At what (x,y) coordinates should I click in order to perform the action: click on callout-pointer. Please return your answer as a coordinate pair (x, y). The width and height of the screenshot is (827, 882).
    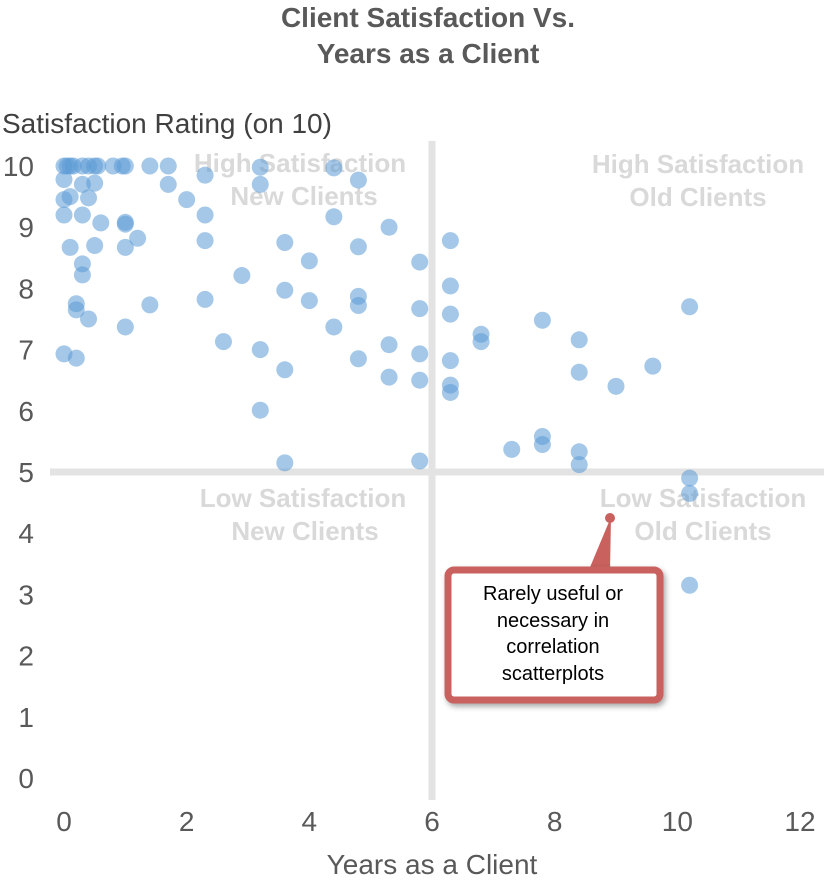
    Looking at the image, I should click on (599, 544).